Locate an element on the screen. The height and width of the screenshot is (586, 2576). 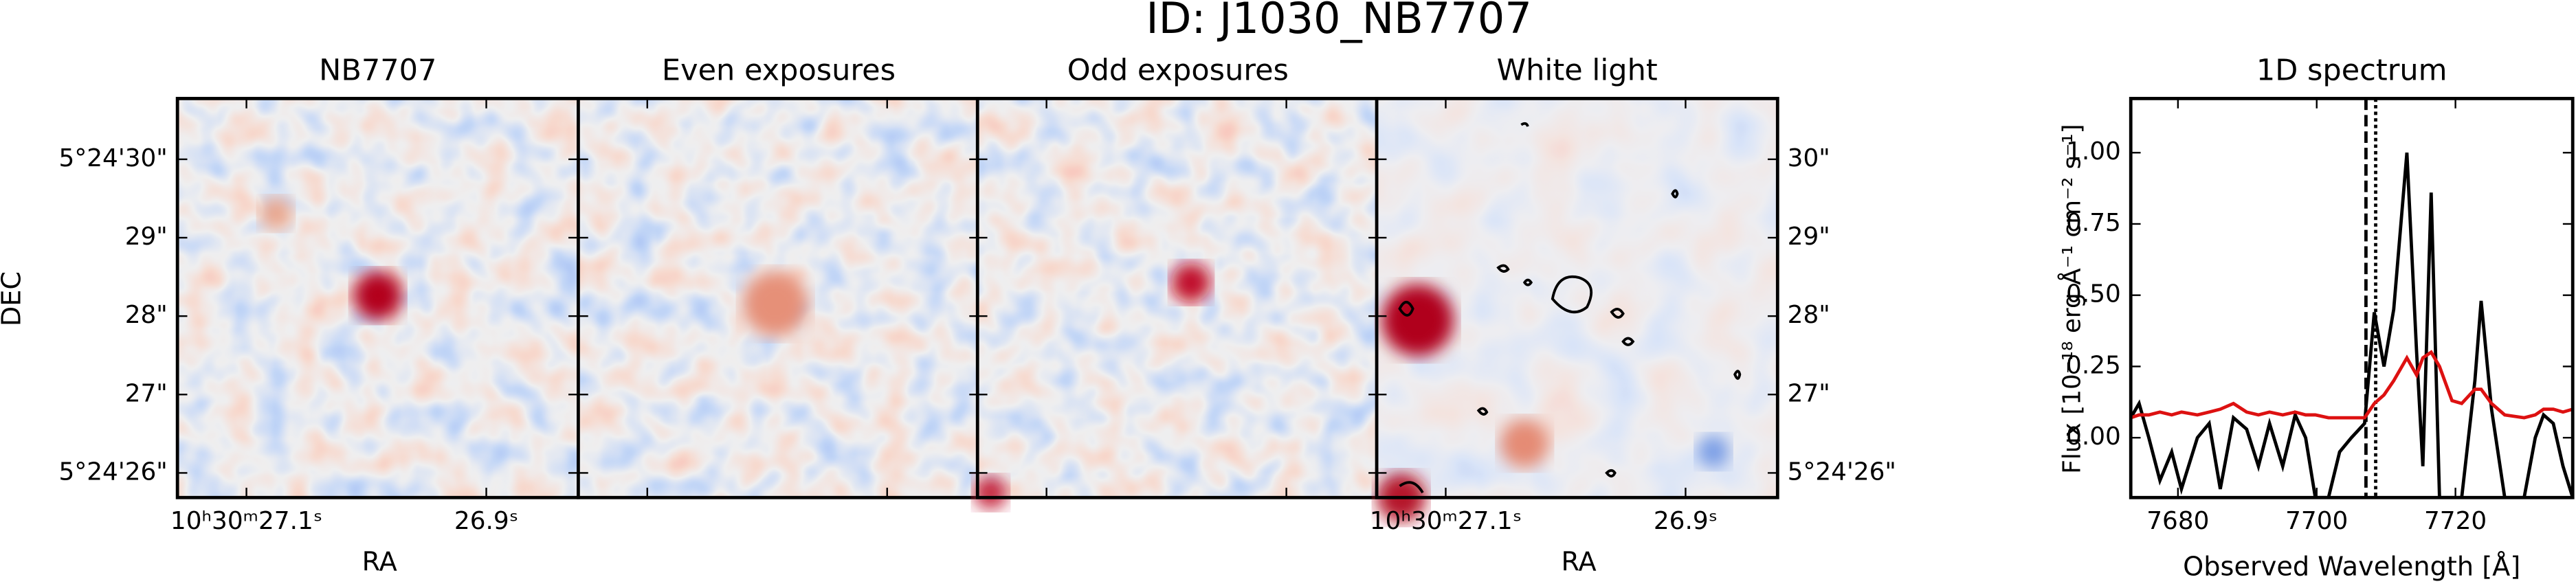
y-tick-label: 0.00 is located at coordinates (2093, 436).